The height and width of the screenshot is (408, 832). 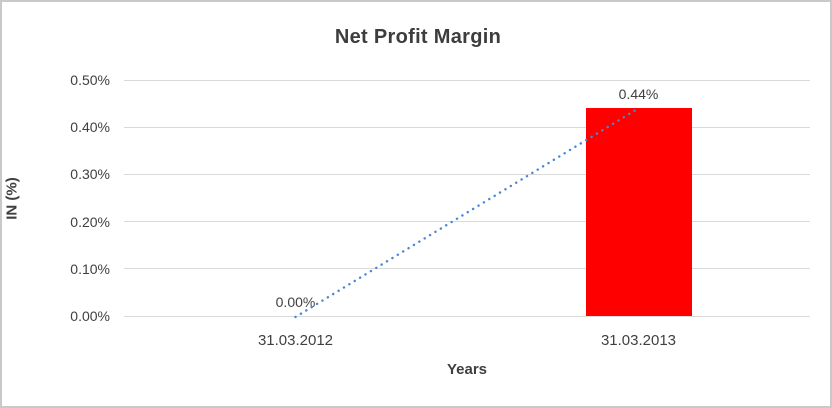 I want to click on y-tick-label: 0.10%, so click(x=90, y=268).